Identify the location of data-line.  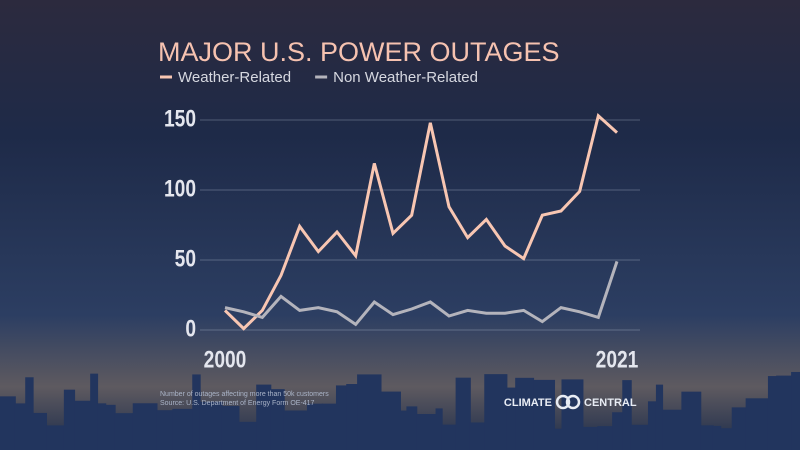
(421, 293).